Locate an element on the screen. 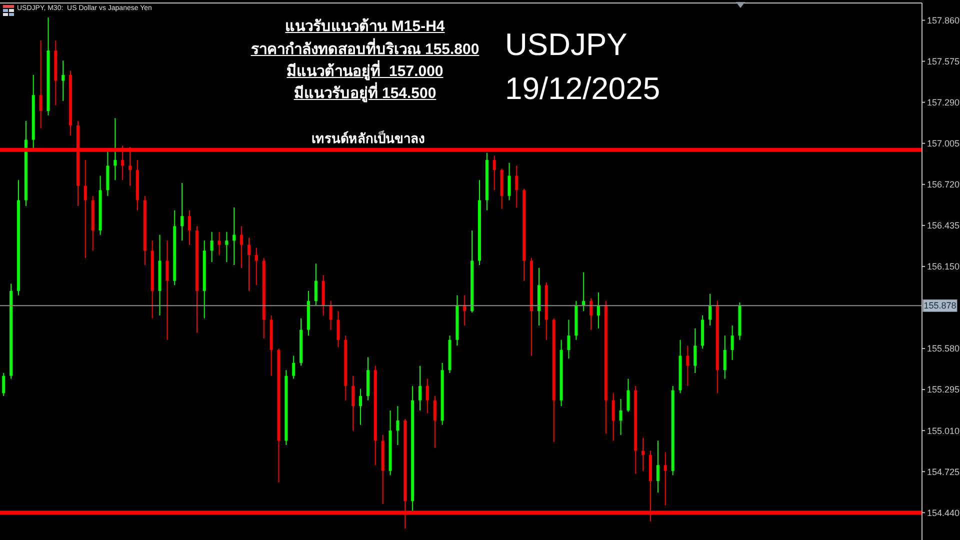 This screenshot has width=960, height=540. y-tick-label: 154.725 is located at coordinates (943, 471).